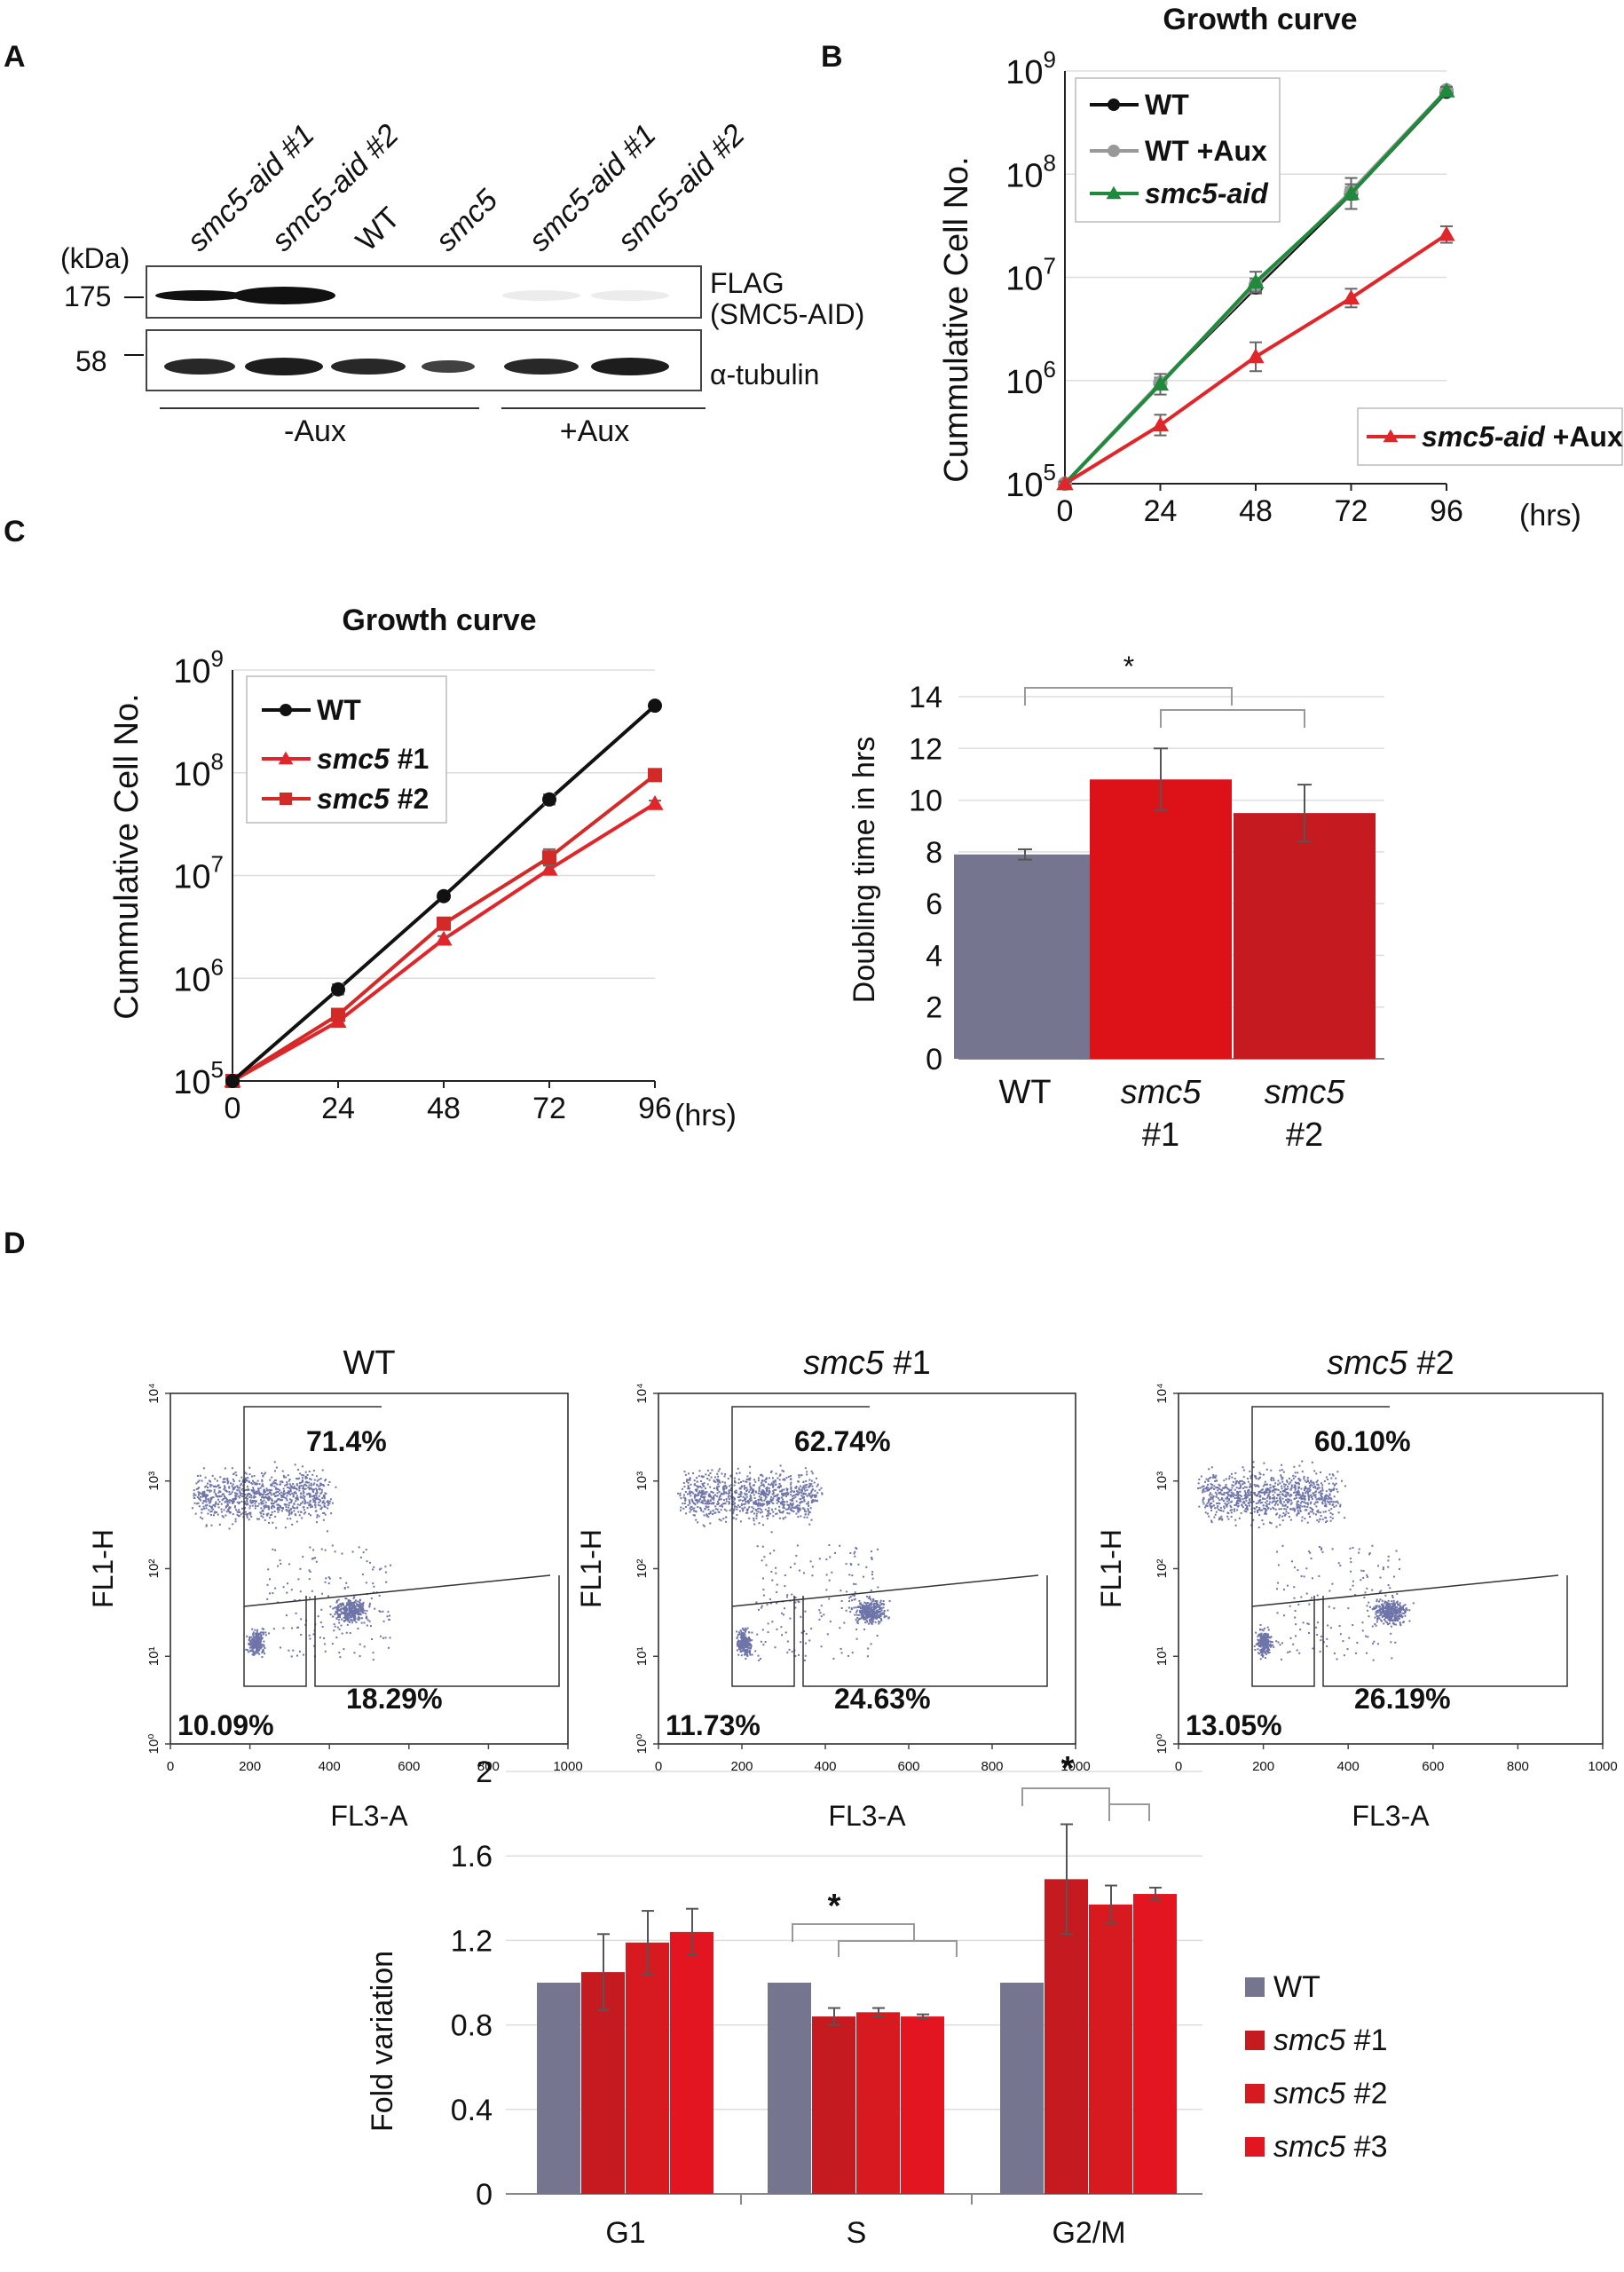 Image resolution: width=1624 pixels, height=2272 pixels. I want to click on gate-g2, so click(437, 1631).